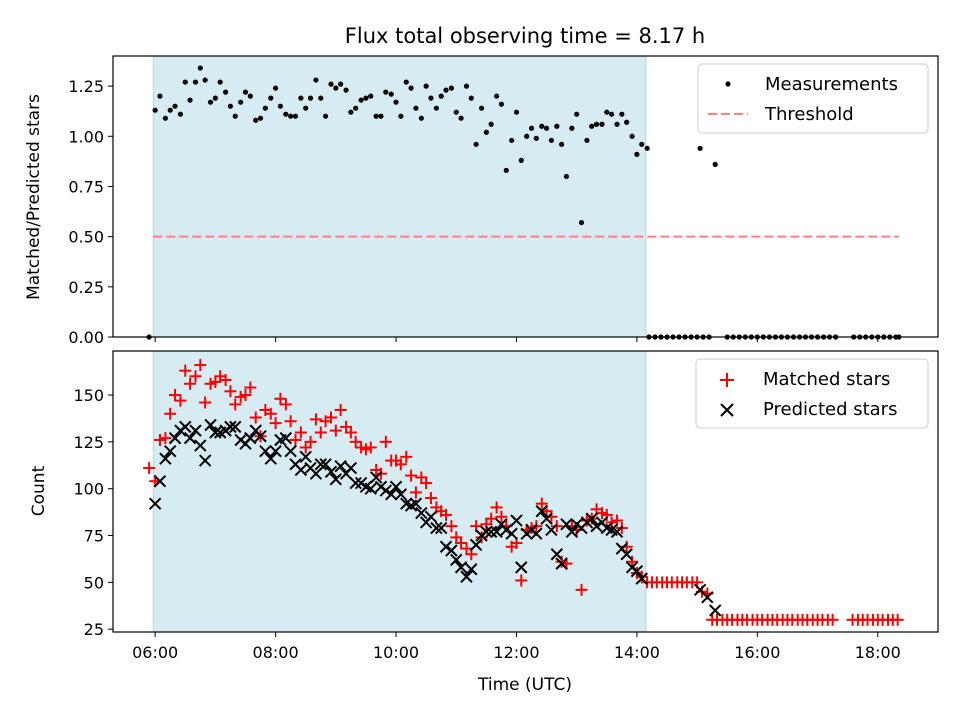 The width and height of the screenshot is (960, 720). Describe the element at coordinates (86, 337) in the screenshot. I see `y-tick-label: 0.00` at that location.